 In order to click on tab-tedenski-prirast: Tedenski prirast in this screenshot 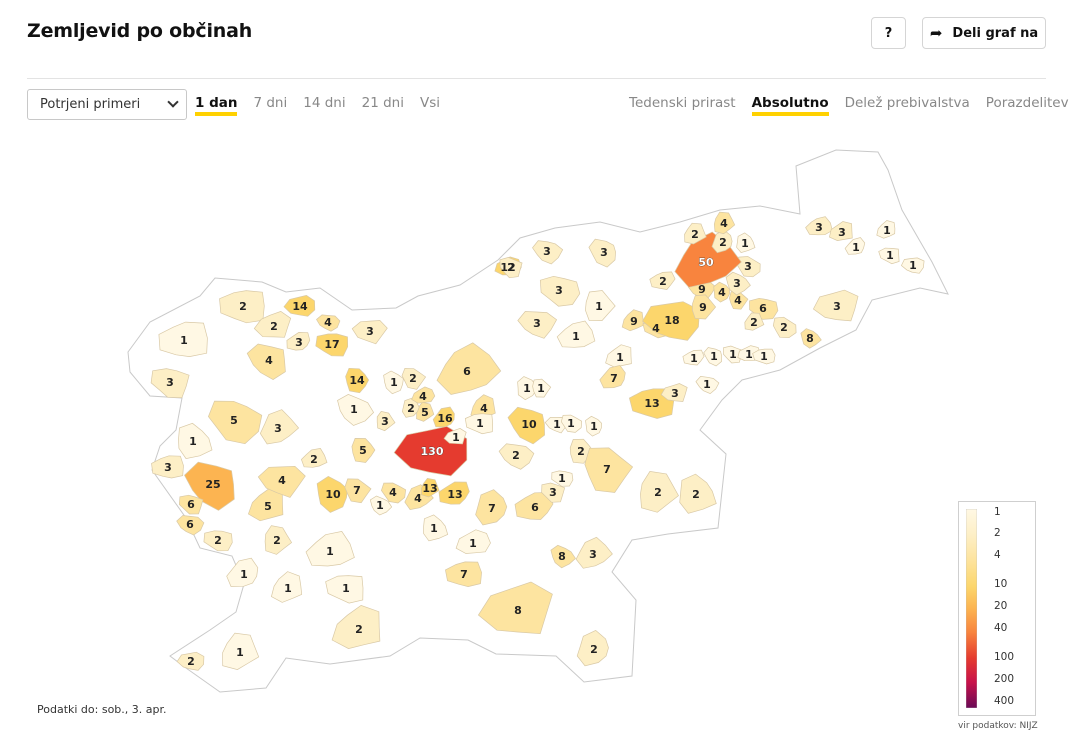, I will do `click(682, 103)`.